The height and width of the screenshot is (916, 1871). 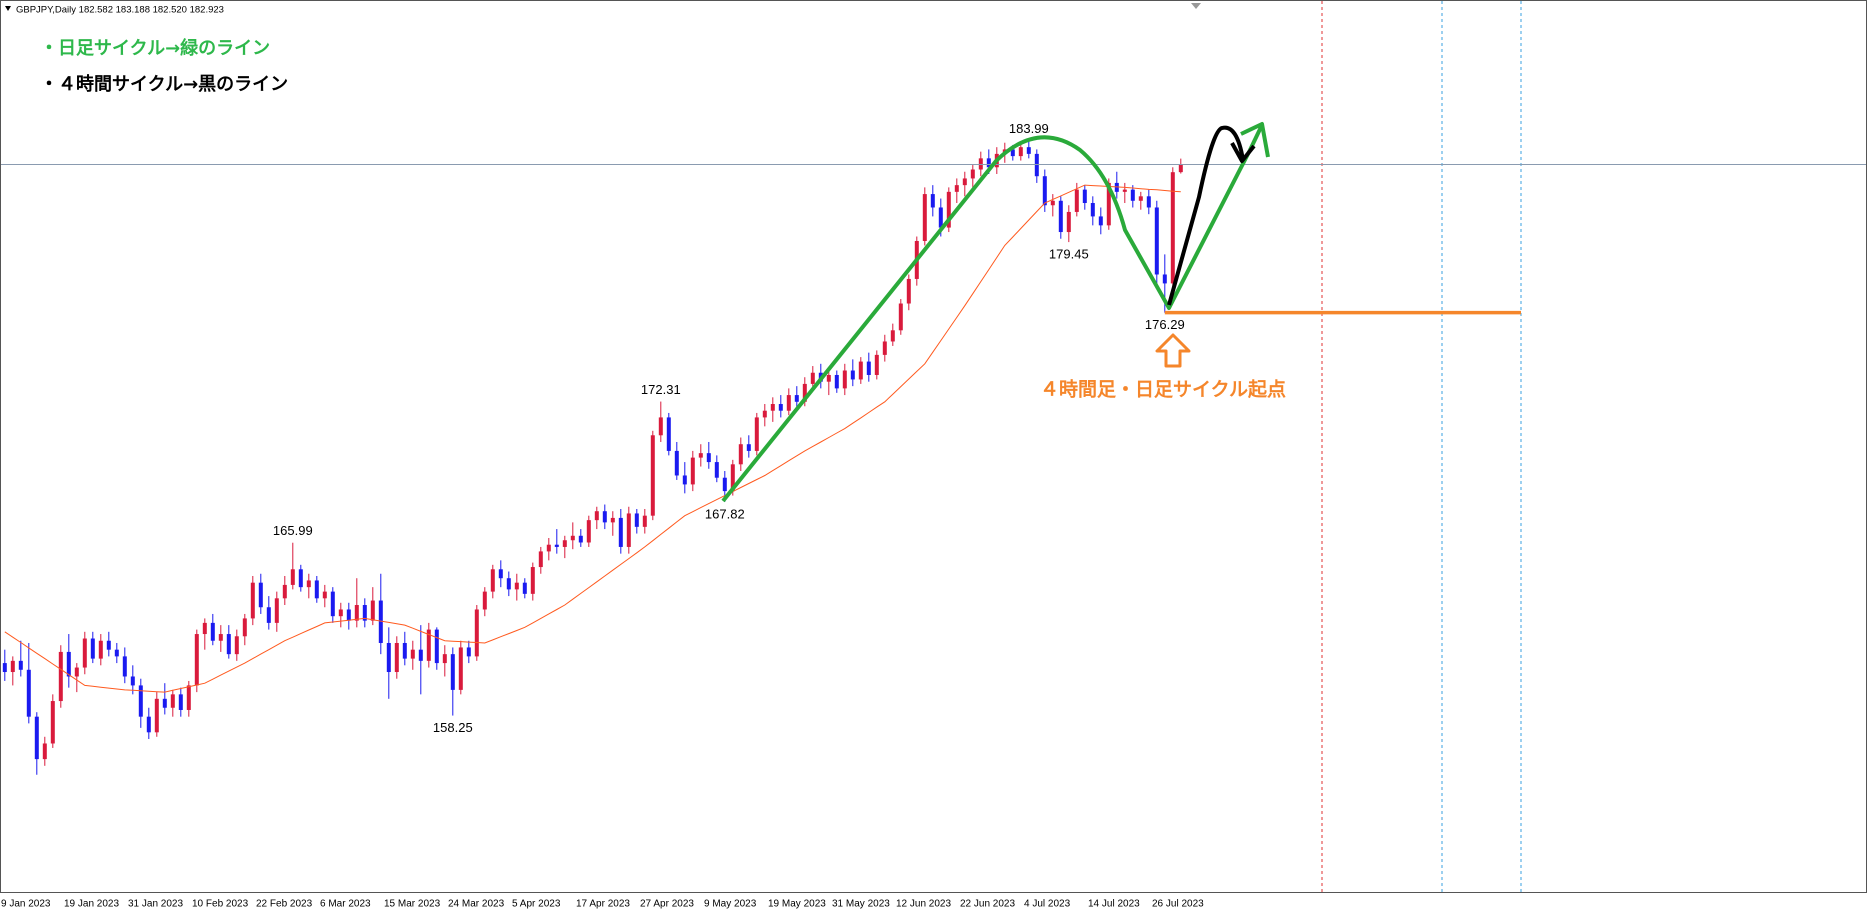 I want to click on x-tick-label: 22 Jun 2023, so click(x=987, y=904).